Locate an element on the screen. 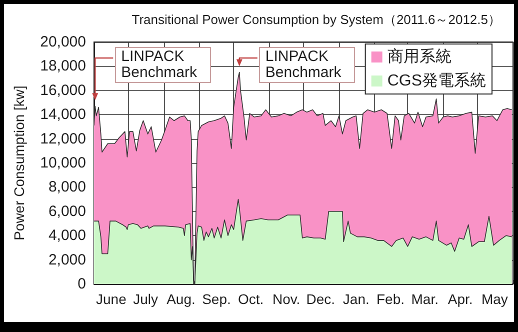 This screenshot has height=332, width=518. y-tick-label: 8,000 is located at coordinates (67, 187).